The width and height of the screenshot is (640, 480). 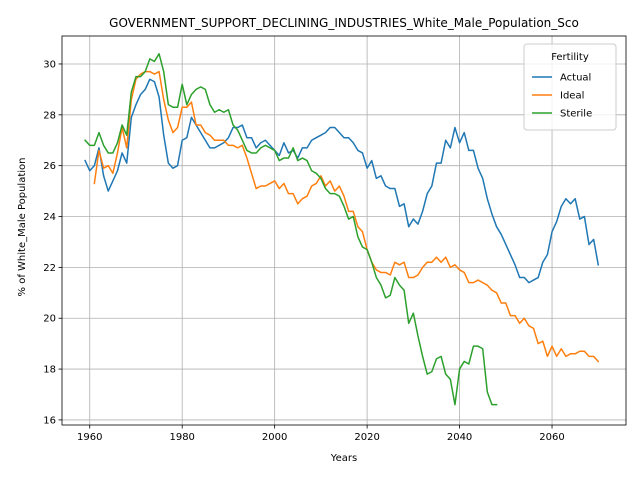 I want to click on y-tick-label: 22, so click(x=49, y=268).